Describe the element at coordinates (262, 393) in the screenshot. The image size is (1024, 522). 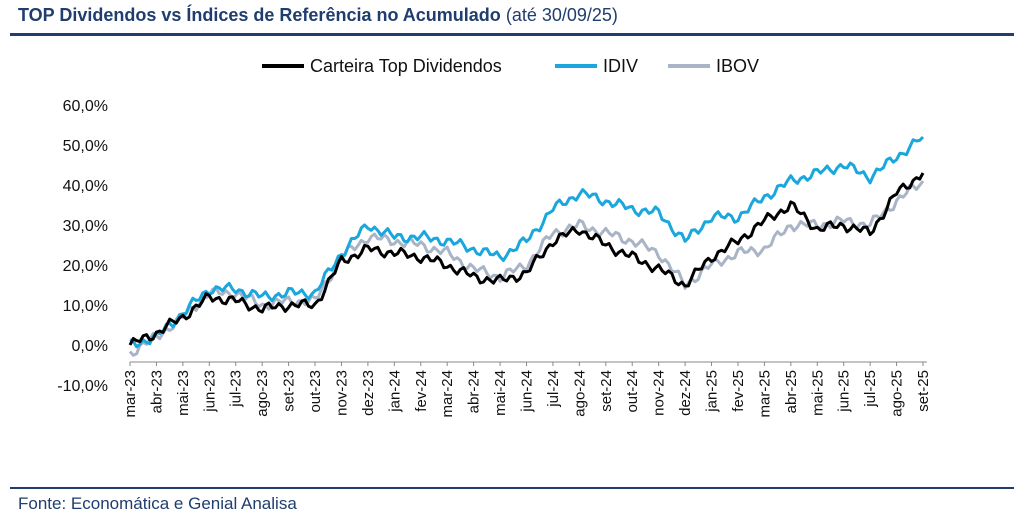
I see `x-tick-label: ago-23` at that location.